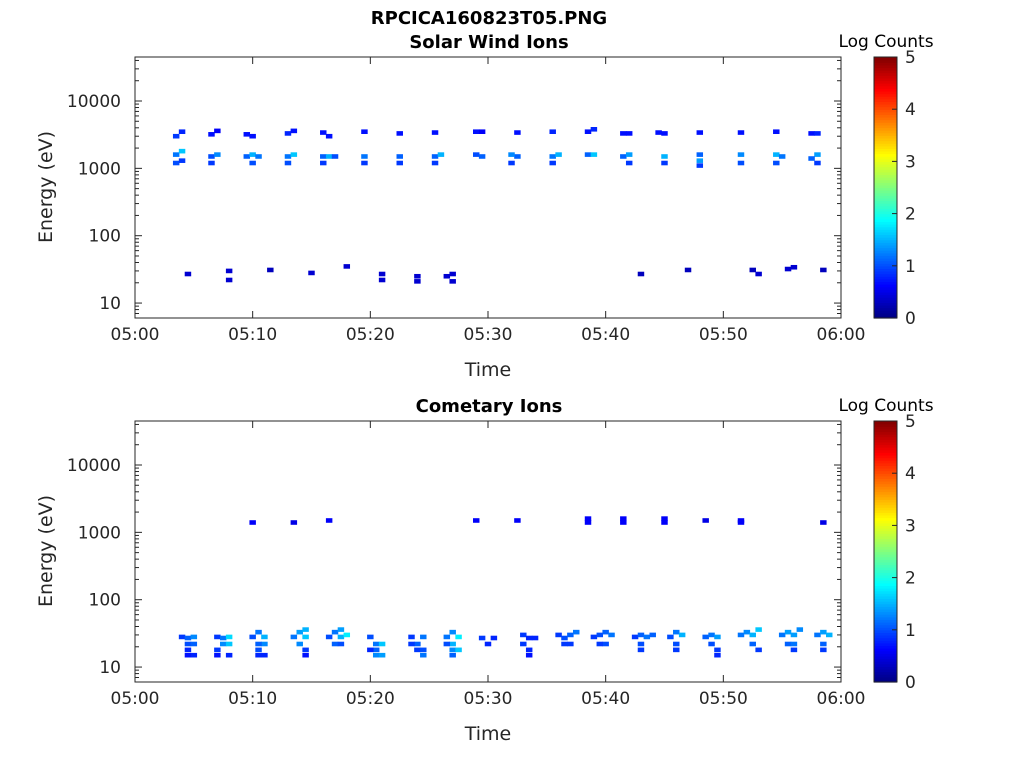 The height and width of the screenshot is (768, 1024). Describe the element at coordinates (99, 533) in the screenshot. I see `y-tick-label: 1000` at that location.